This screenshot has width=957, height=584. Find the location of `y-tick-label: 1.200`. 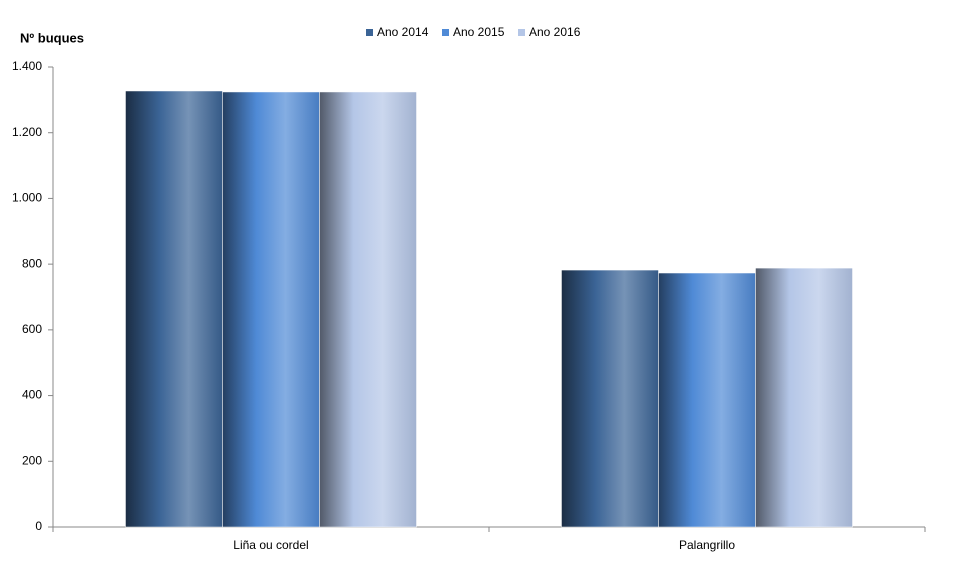

y-tick-label: 1.200 is located at coordinates (27, 132).